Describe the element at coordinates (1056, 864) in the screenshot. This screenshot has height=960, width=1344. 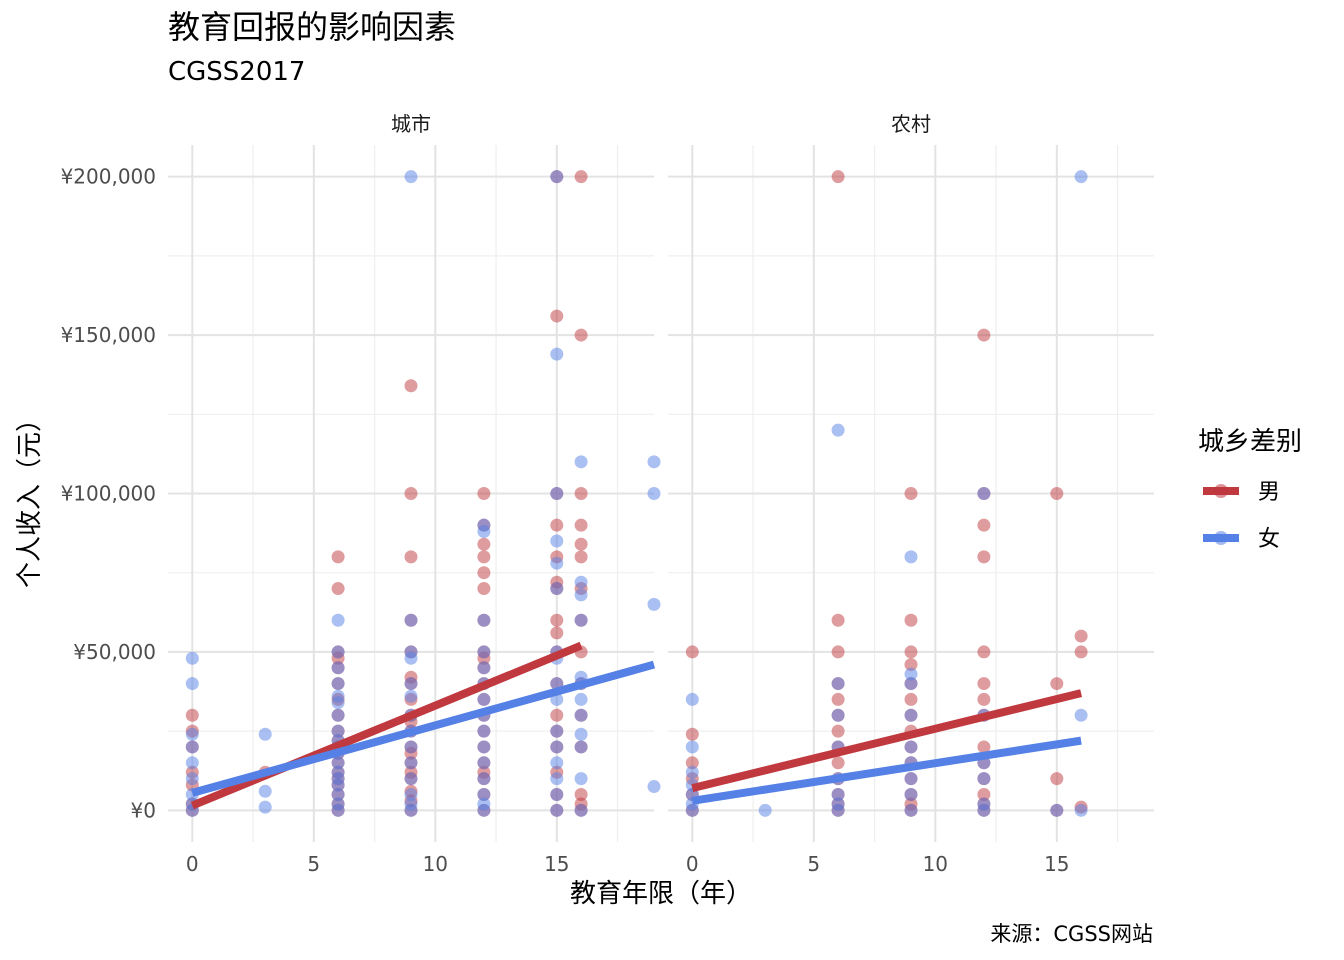
I see `x-tick-label: 15` at that location.